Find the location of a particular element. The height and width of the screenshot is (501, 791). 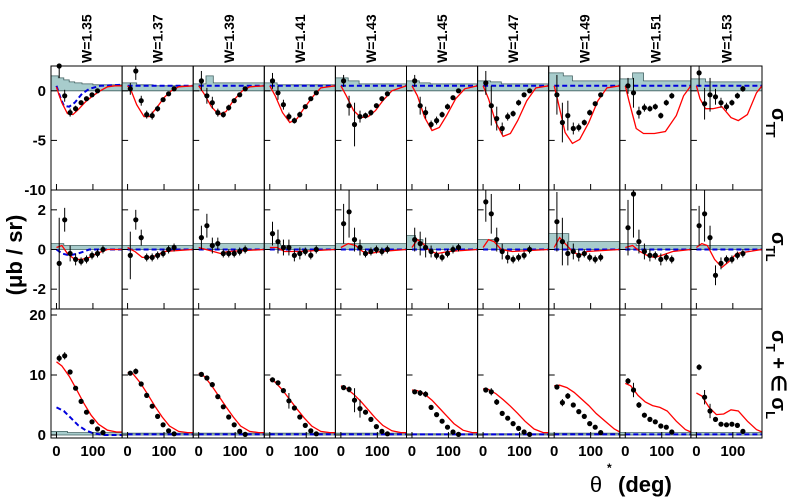

panel-r0-c8 is located at coordinates (655, 128).